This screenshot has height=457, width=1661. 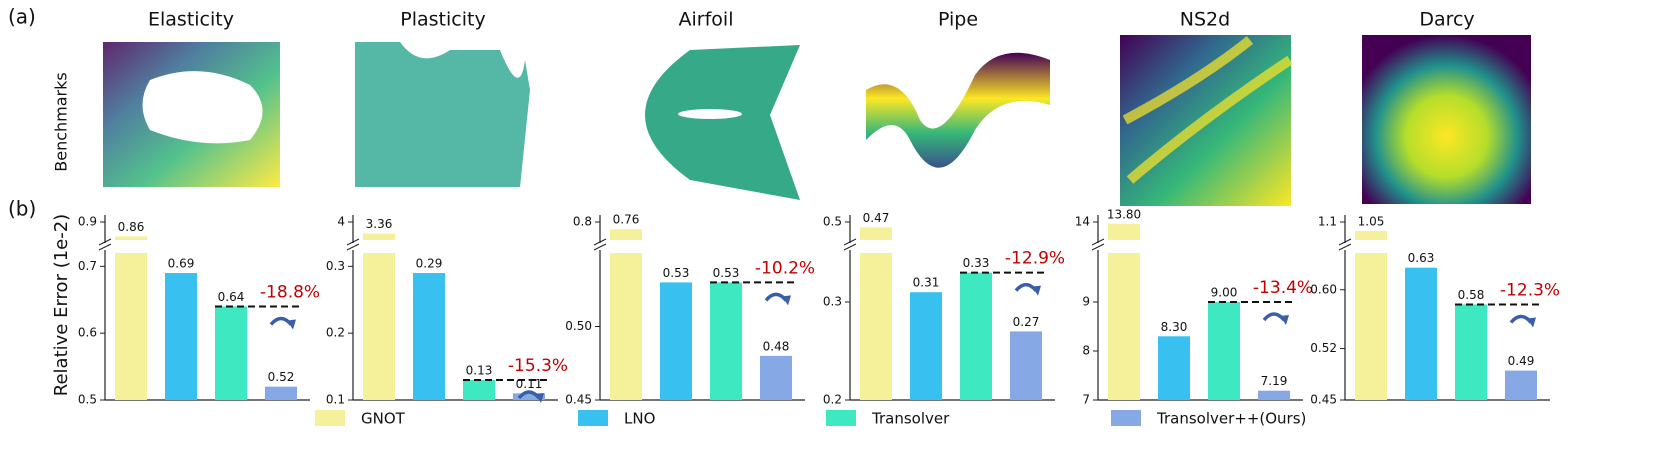 What do you see at coordinates (281, 377) in the screenshot?
I see `value-label: 0.52` at bounding box center [281, 377].